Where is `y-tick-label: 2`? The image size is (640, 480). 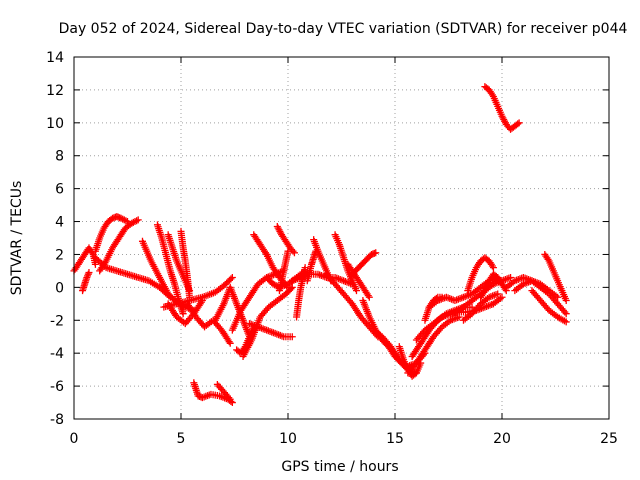 y-tick-label: 2 is located at coordinates (59, 255).